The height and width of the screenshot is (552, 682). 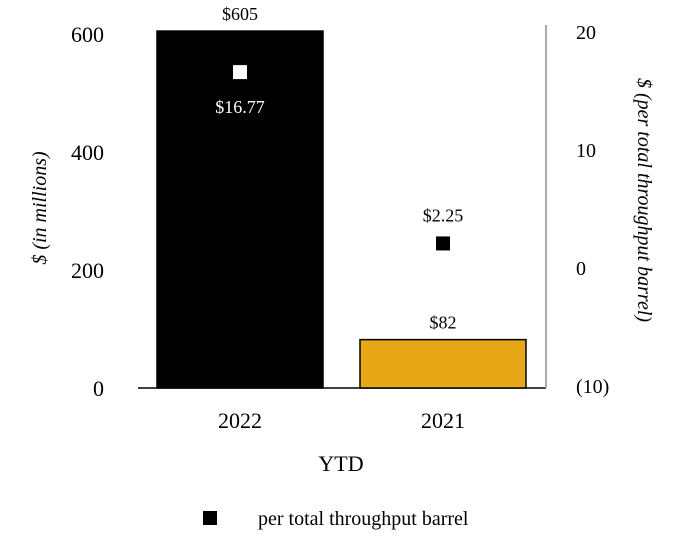 I want to click on point-value-label: $2.25, so click(x=443, y=215).